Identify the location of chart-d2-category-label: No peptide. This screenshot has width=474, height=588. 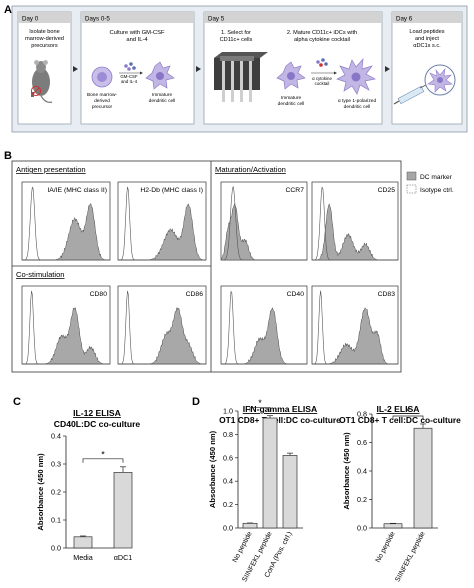
(386, 547).